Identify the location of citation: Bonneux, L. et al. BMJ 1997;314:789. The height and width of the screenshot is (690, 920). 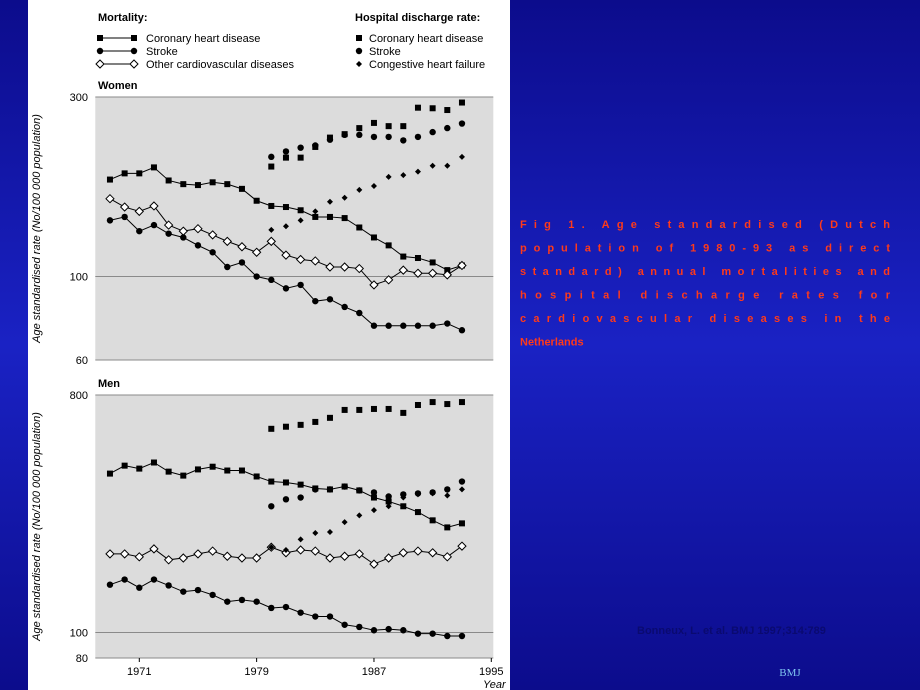
(731, 631).